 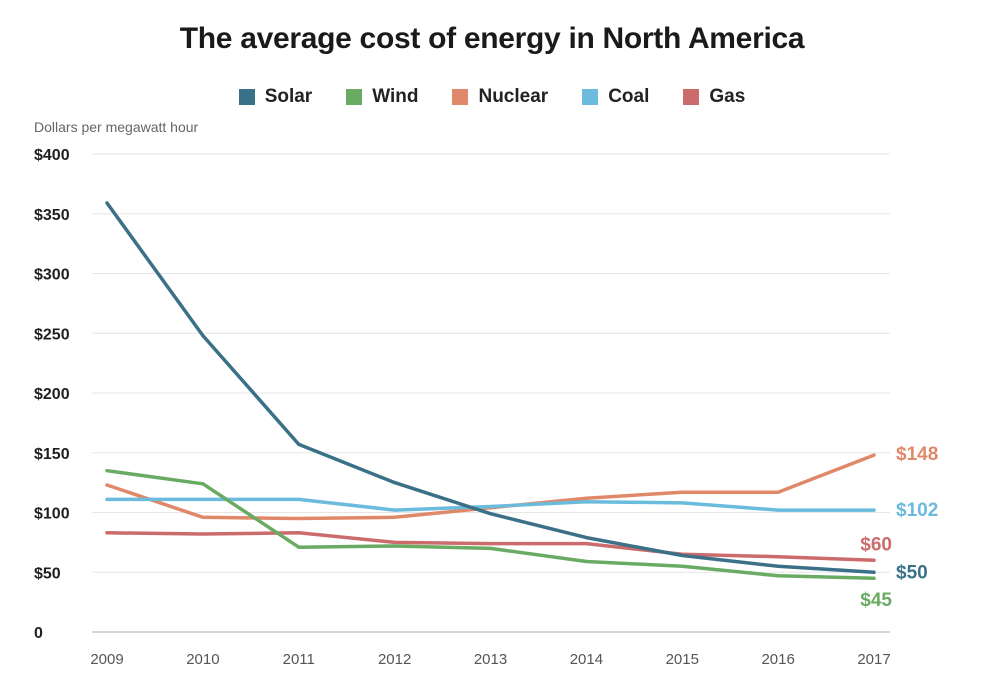 I want to click on y-tick-label: $200, so click(x=52, y=394).